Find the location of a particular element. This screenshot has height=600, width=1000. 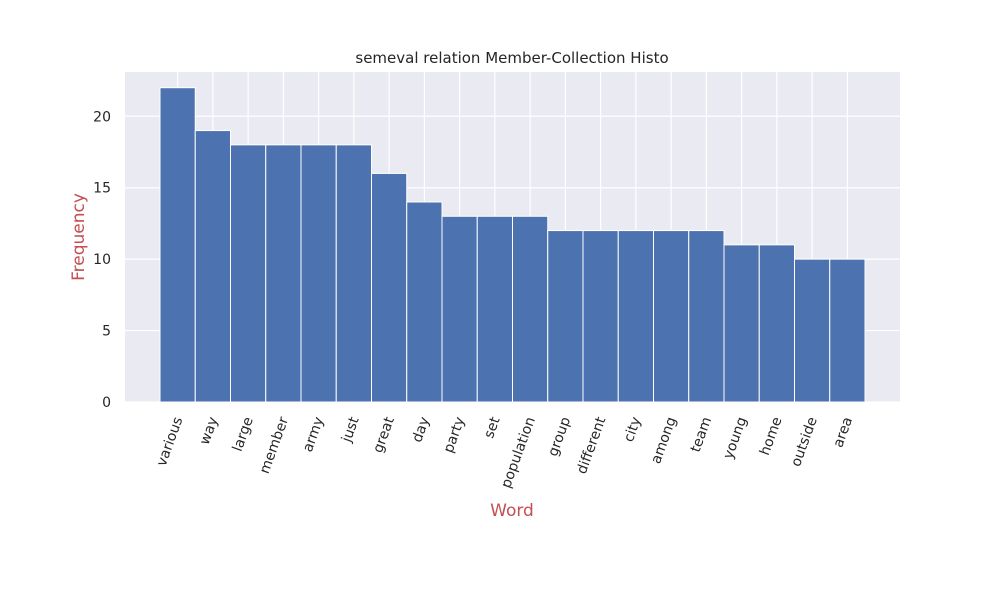

bar-army is located at coordinates (318, 273).